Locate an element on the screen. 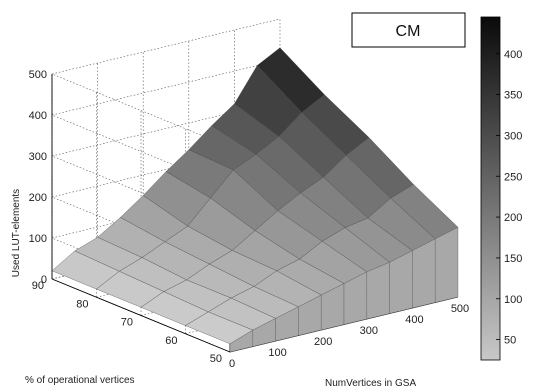 Image resolution: width=538 pixels, height=389 pixels. x-tick-label: 300 is located at coordinates (369, 331).